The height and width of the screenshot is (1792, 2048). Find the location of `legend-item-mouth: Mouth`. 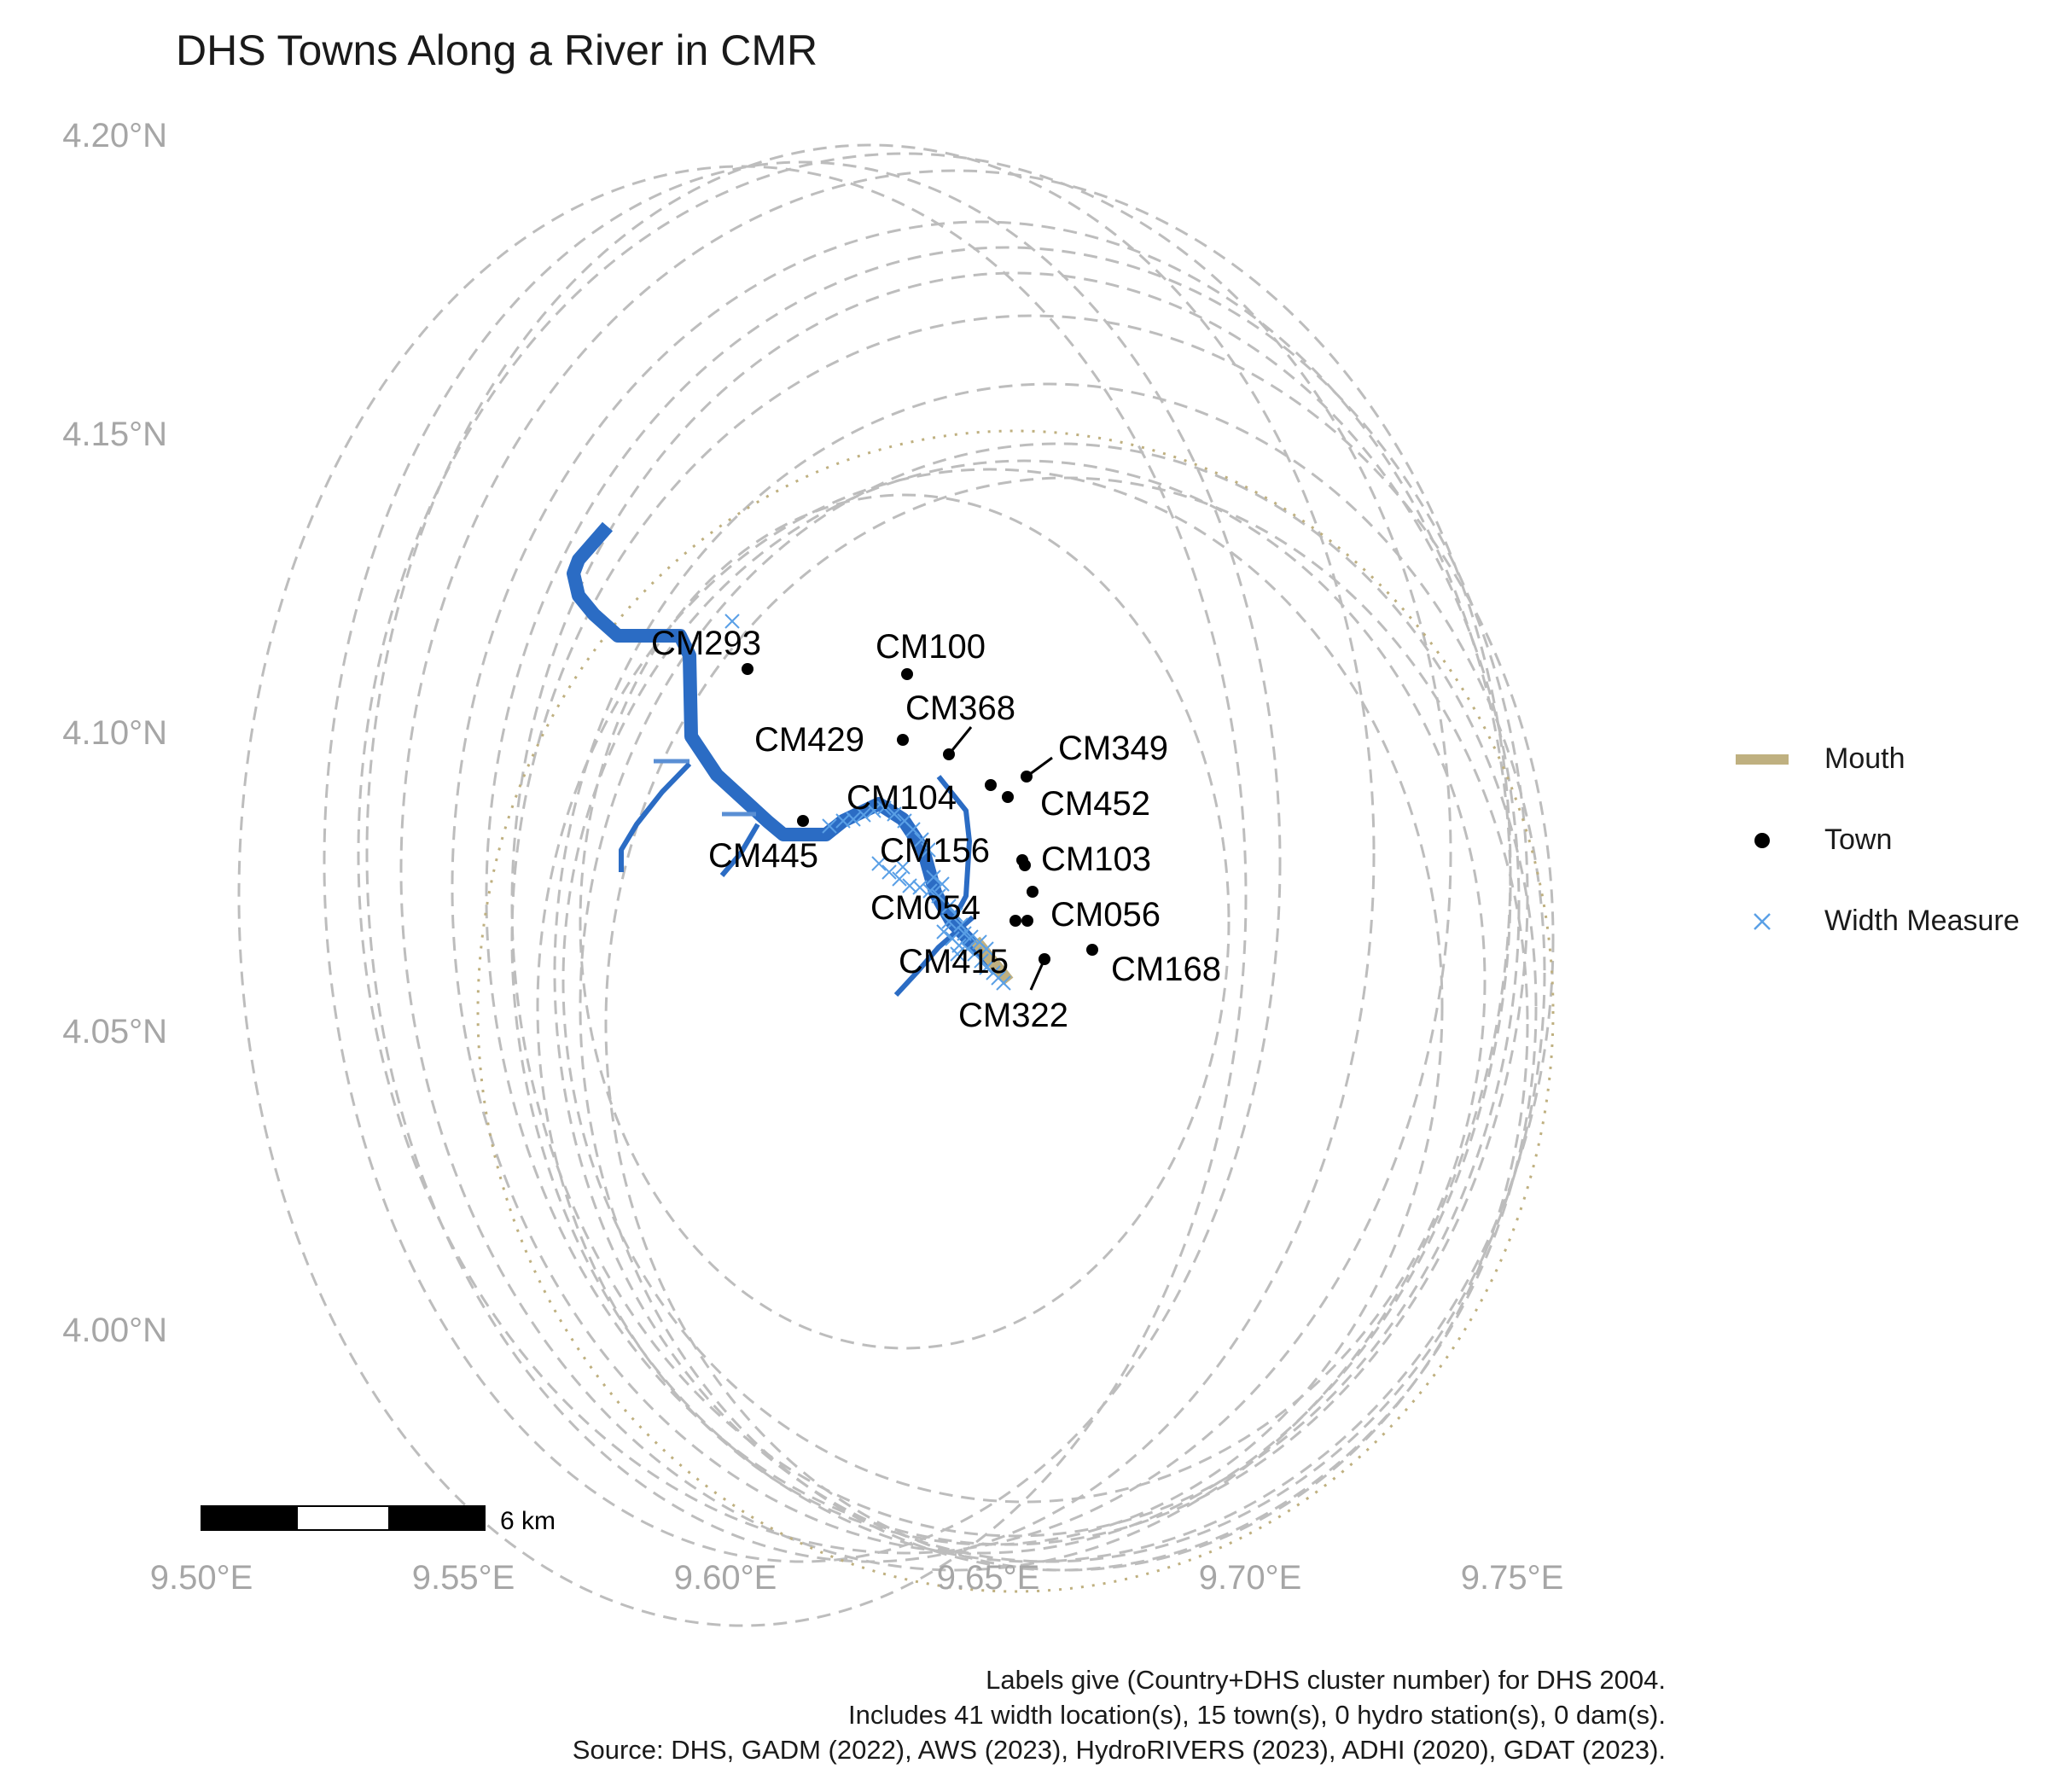

legend-item-mouth: Mouth is located at coordinates (1886, 759).